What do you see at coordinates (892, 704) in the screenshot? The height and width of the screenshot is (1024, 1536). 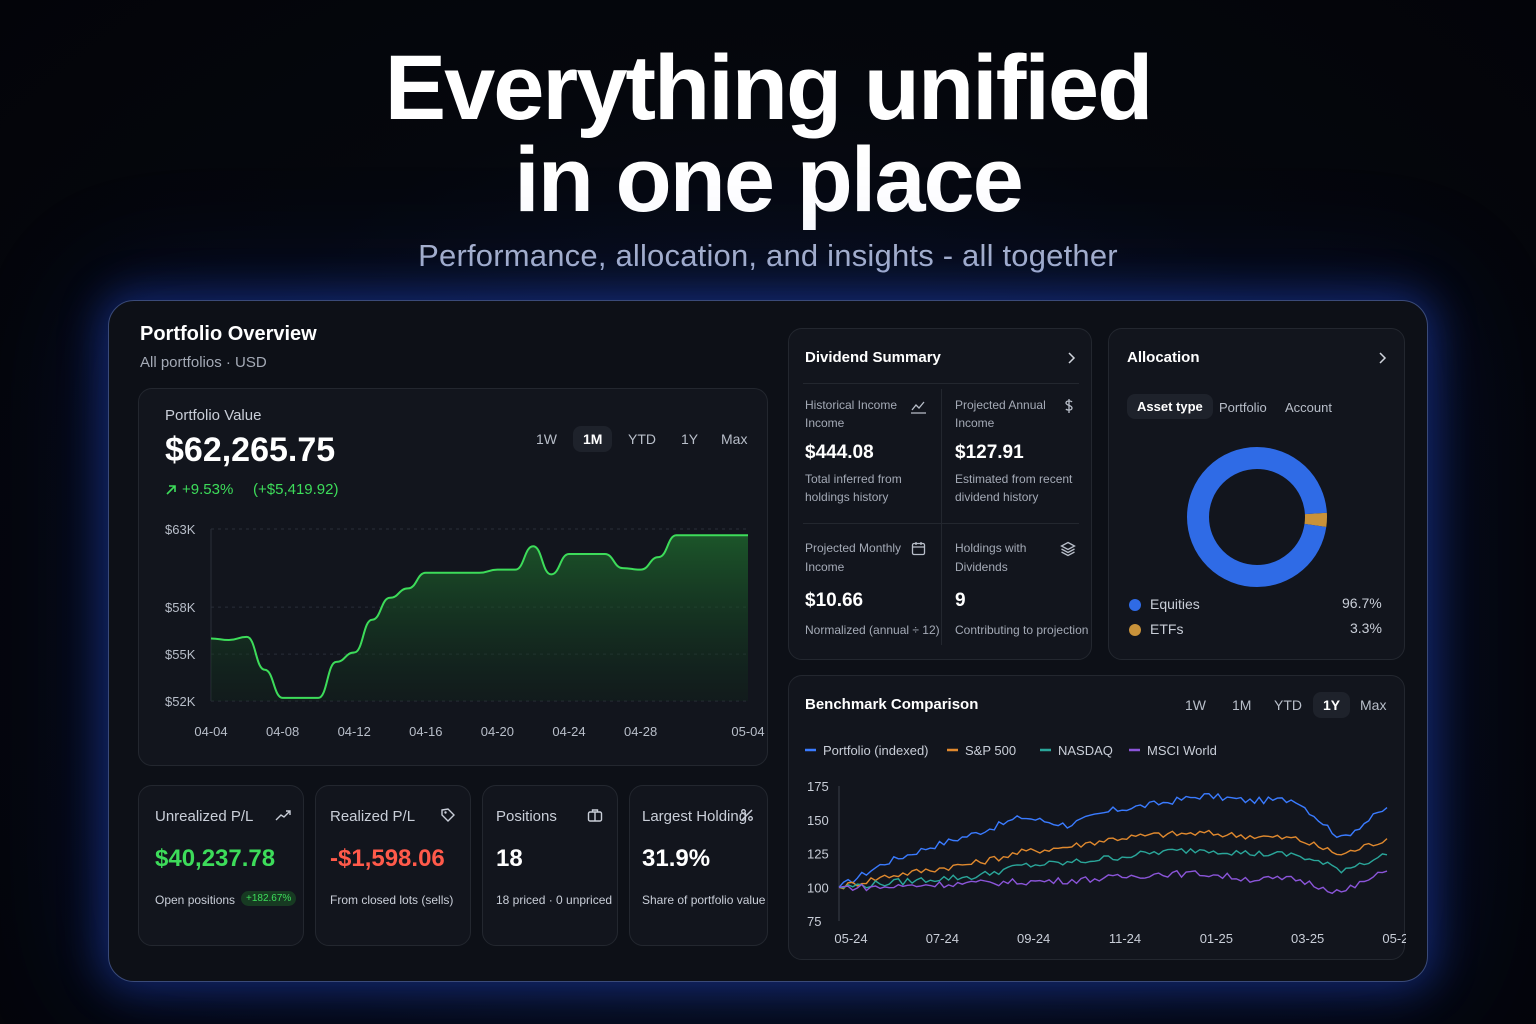 I see `benchmark-title: Benchmark Comparison` at bounding box center [892, 704].